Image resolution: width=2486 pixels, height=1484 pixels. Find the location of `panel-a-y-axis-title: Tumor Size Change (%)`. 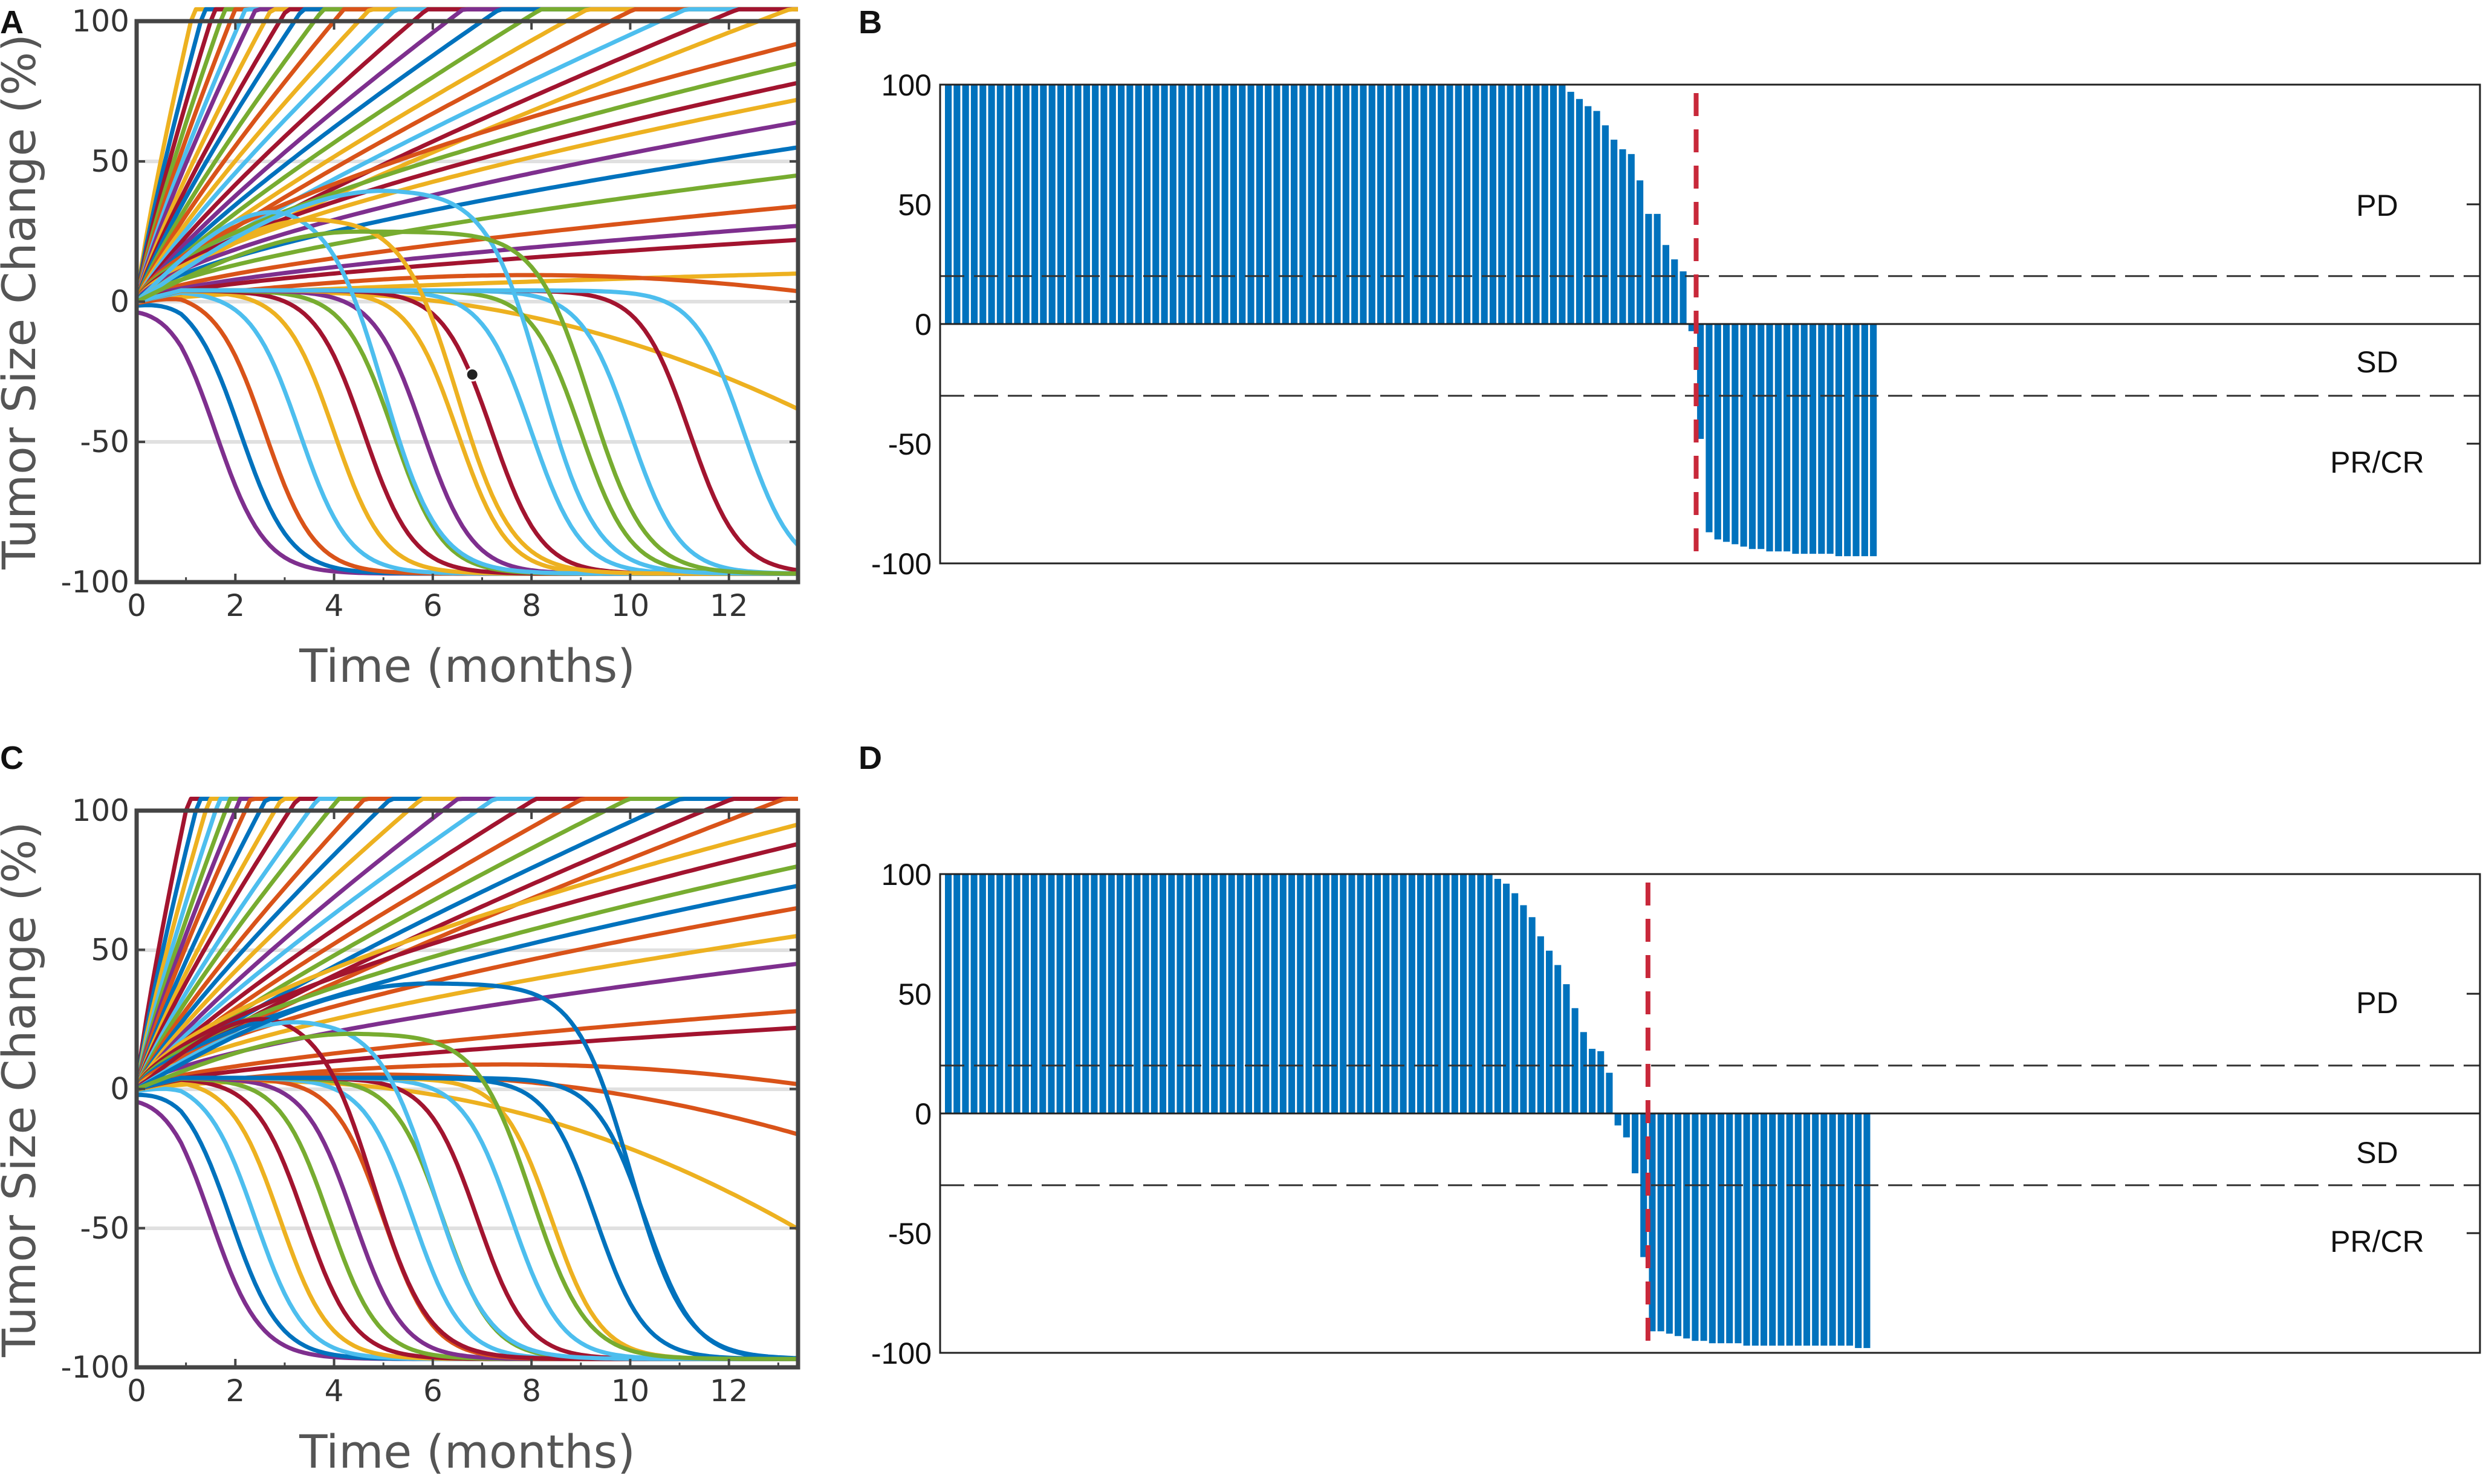

panel-a-y-axis-title: Tumor Size Change (%) is located at coordinates (23, 302).